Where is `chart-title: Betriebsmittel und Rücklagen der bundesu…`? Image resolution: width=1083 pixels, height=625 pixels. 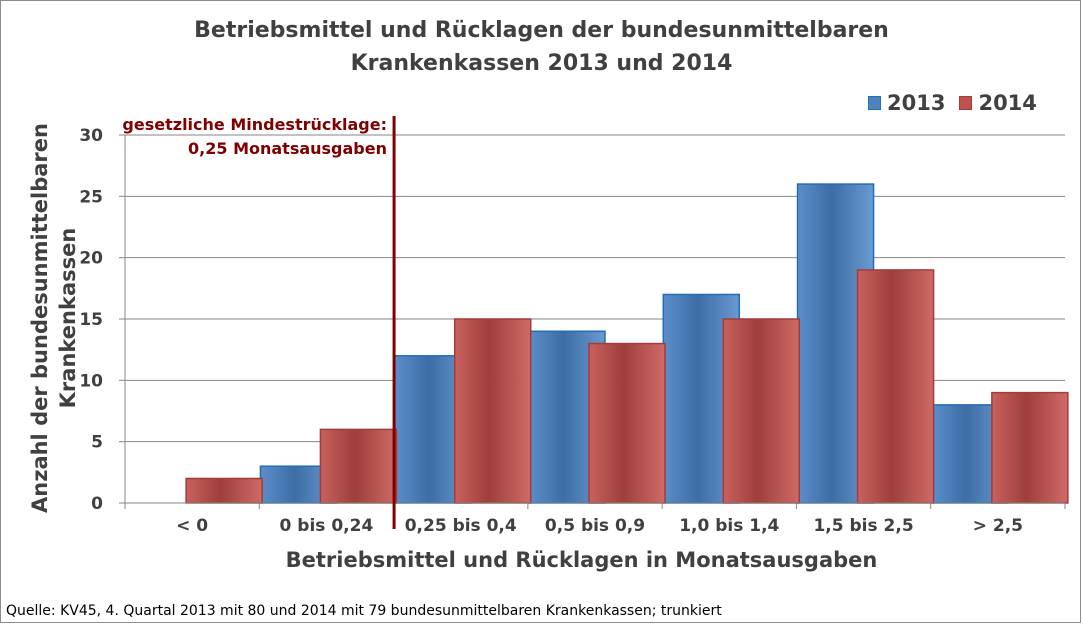 chart-title: Betriebsmittel und Rücklagen der bundesu… is located at coordinates (541, 47).